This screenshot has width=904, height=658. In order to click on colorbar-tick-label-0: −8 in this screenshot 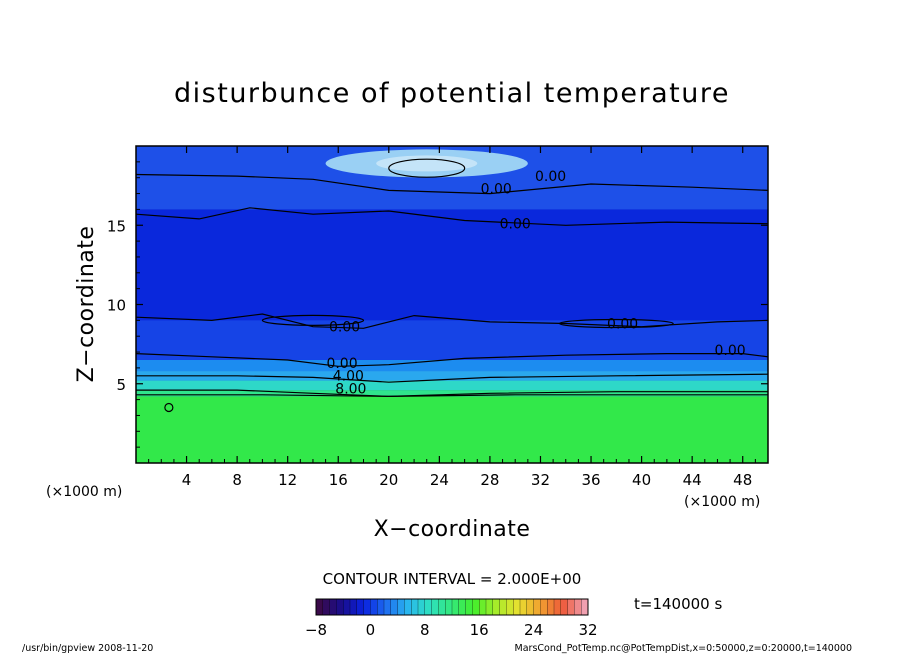, I will do `click(316, 630)`.